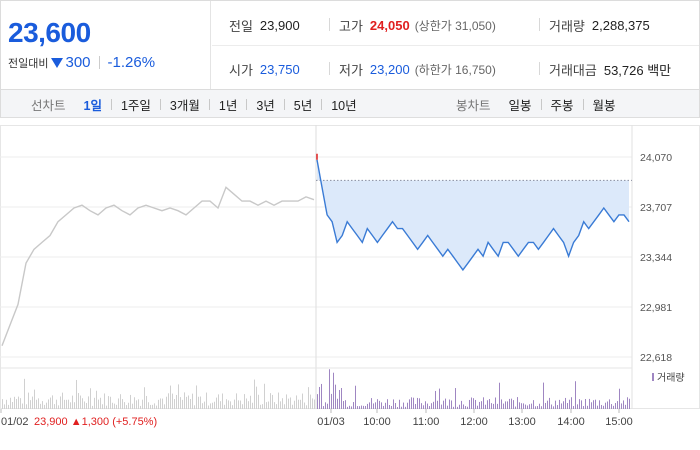 This screenshot has height=450, width=700. What do you see at coordinates (473, 105) in the screenshot?
I see `candle-chart-title: 봉차트` at bounding box center [473, 105].